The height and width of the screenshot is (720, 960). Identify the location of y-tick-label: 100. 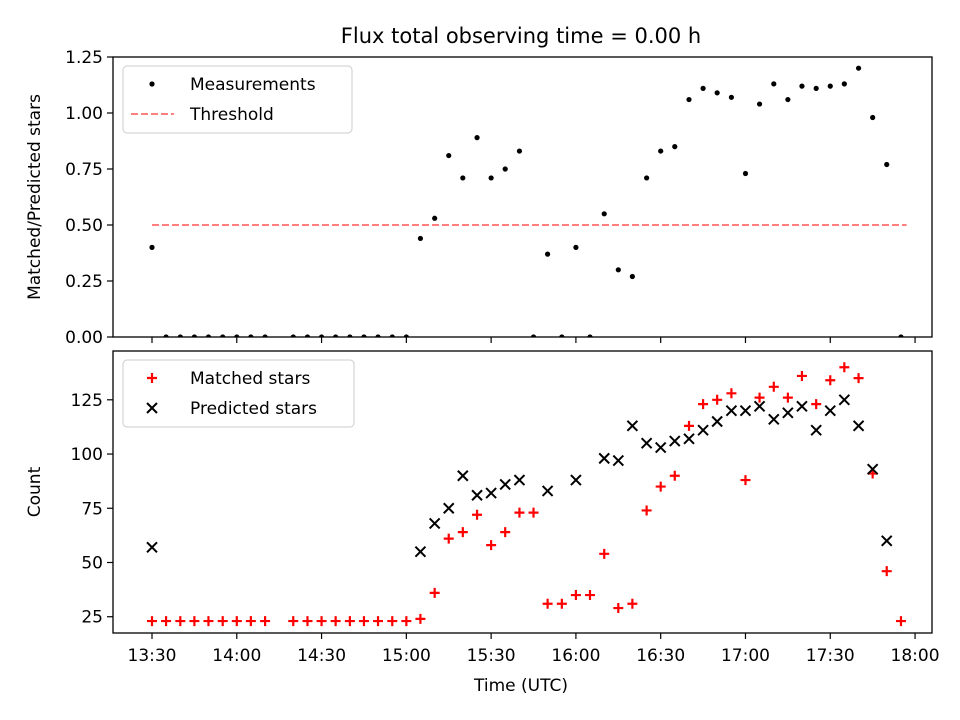
(87, 455).